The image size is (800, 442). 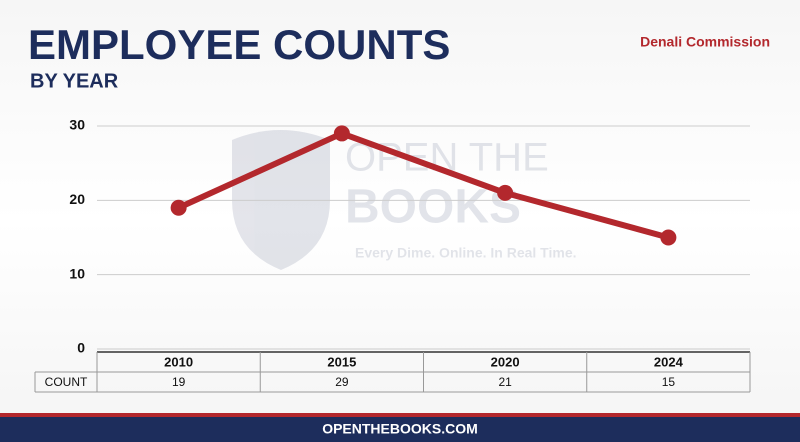 What do you see at coordinates (669, 382) in the screenshot?
I see `table-value: 15` at bounding box center [669, 382].